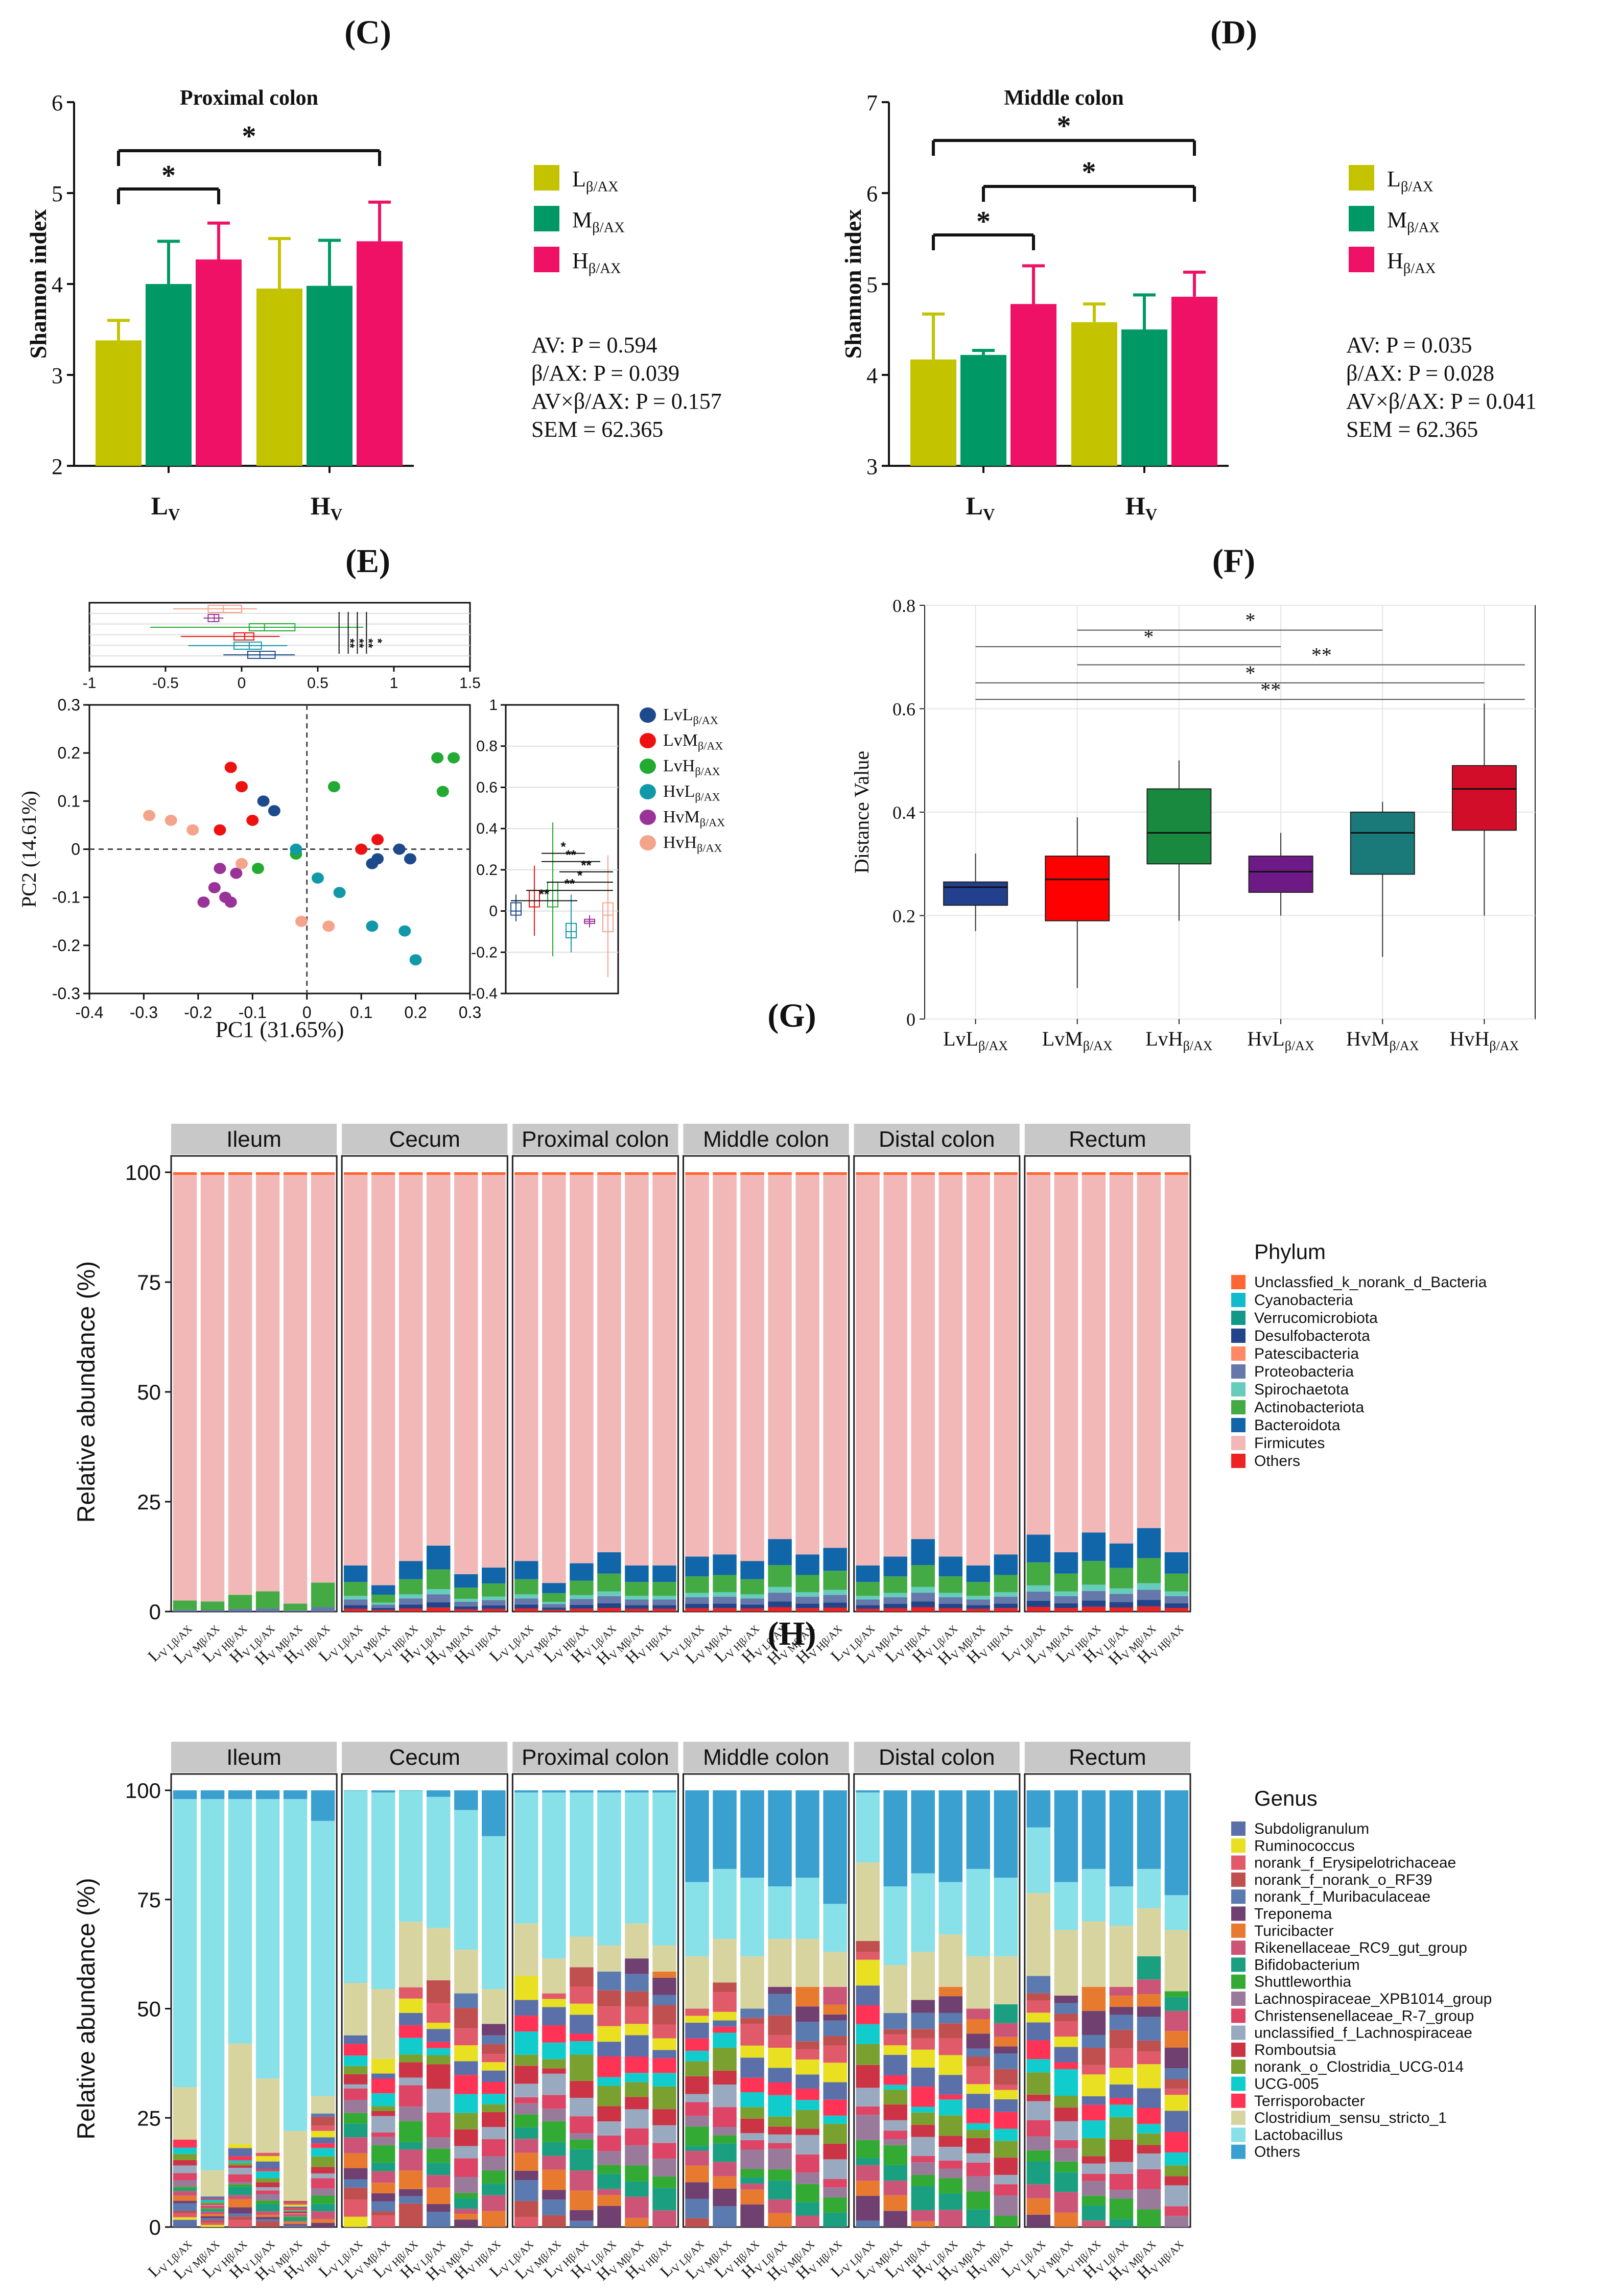  I want to click on legend-label: Ruminococcus, so click(1304, 1846).